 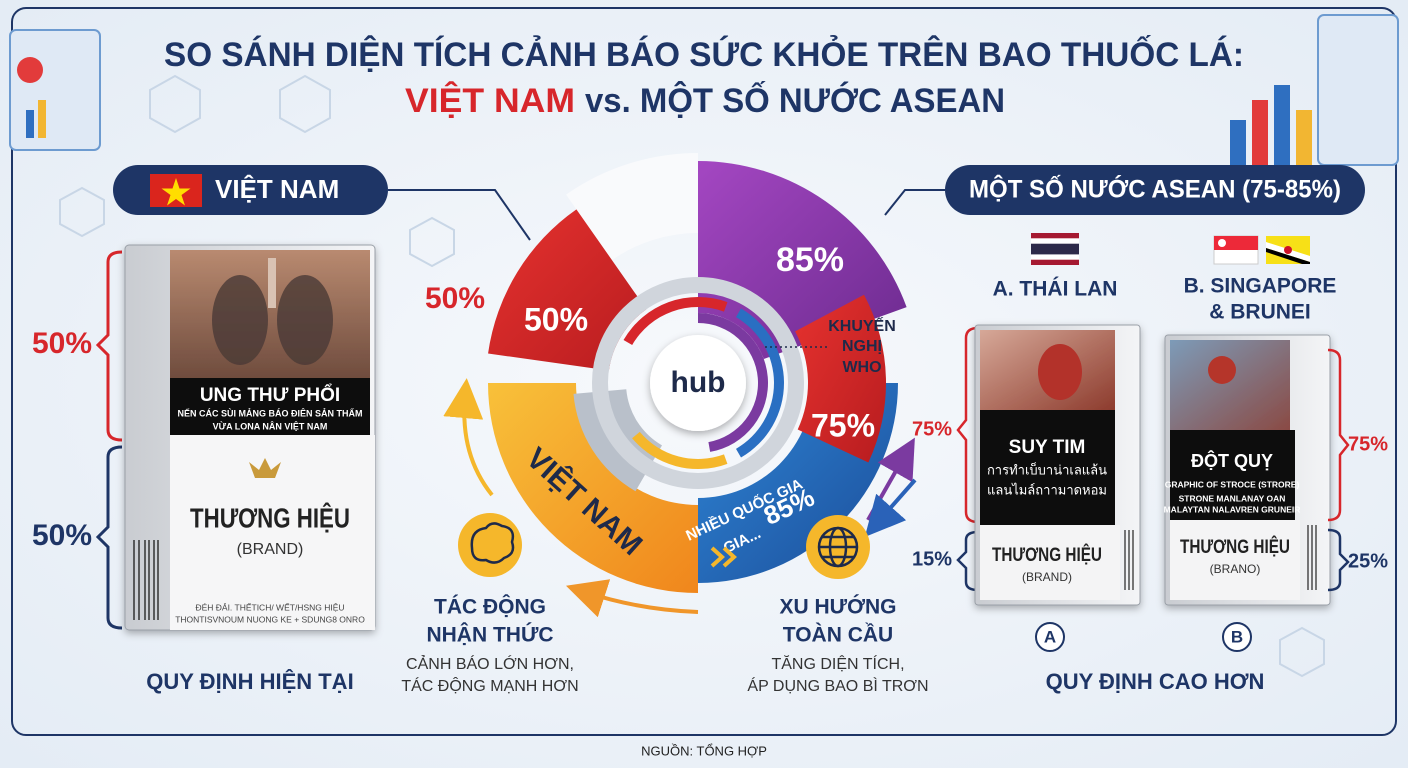 What do you see at coordinates (269, 412) in the screenshot?
I see `warning-text: NẾN CÁC SÙI MẢNG BÁO ĐIÊN SẢN THẨM` at bounding box center [269, 412].